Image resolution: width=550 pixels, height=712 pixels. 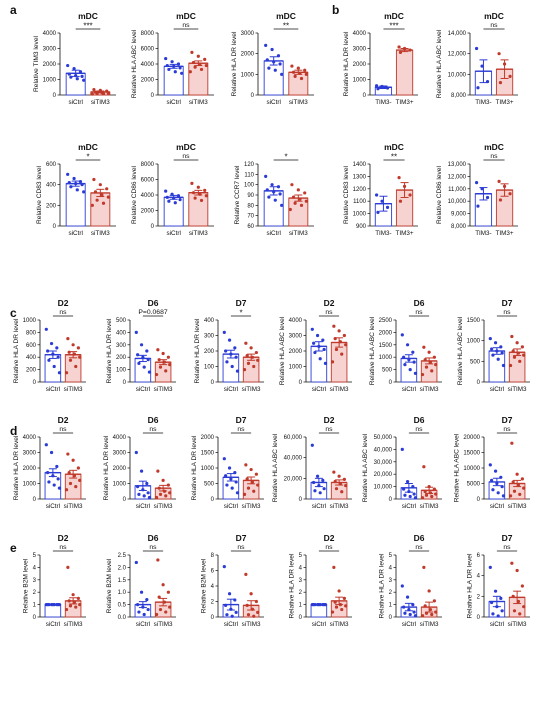 I want to click on y-tick-label: 10,000, so click(x=457, y=75).